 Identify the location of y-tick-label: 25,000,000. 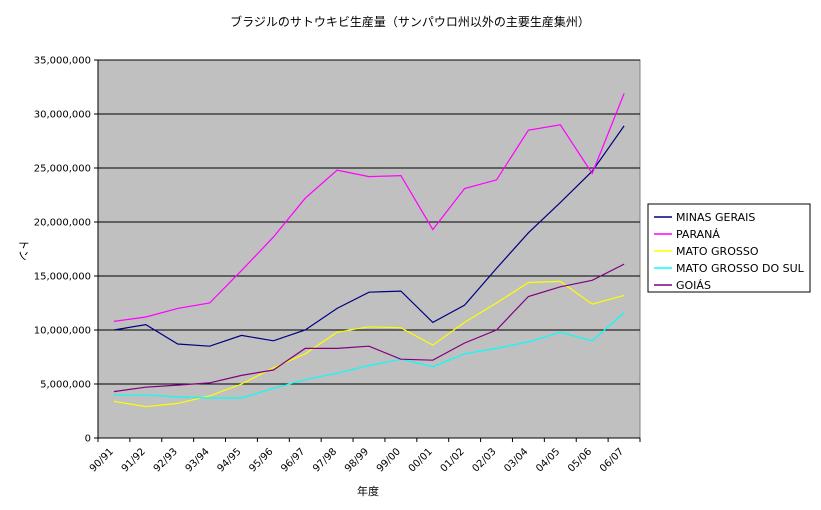
(62, 169).